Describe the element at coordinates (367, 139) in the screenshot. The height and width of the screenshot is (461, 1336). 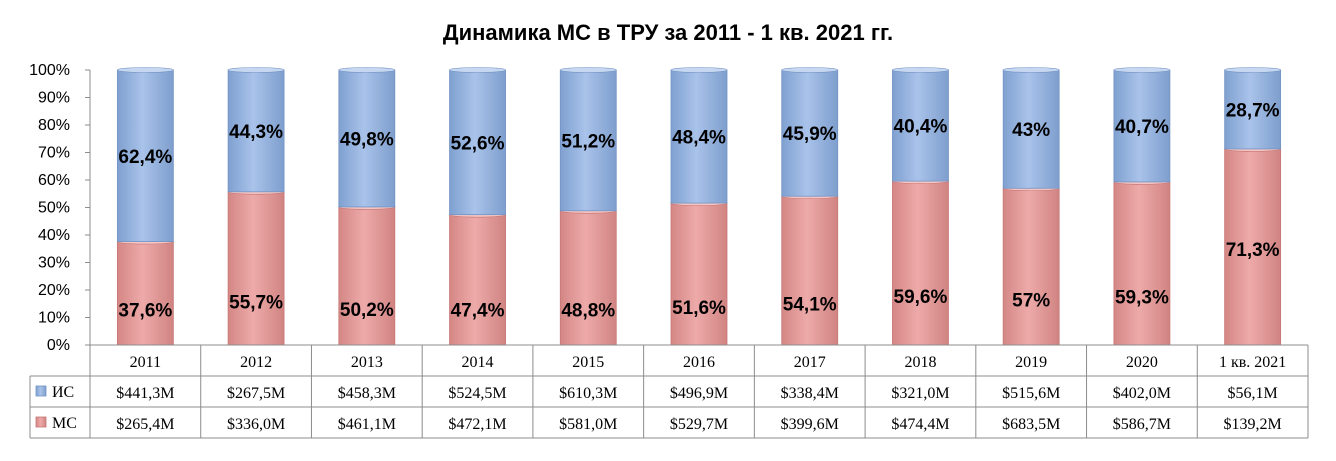
I see `data-label-is: 49,8%` at that location.